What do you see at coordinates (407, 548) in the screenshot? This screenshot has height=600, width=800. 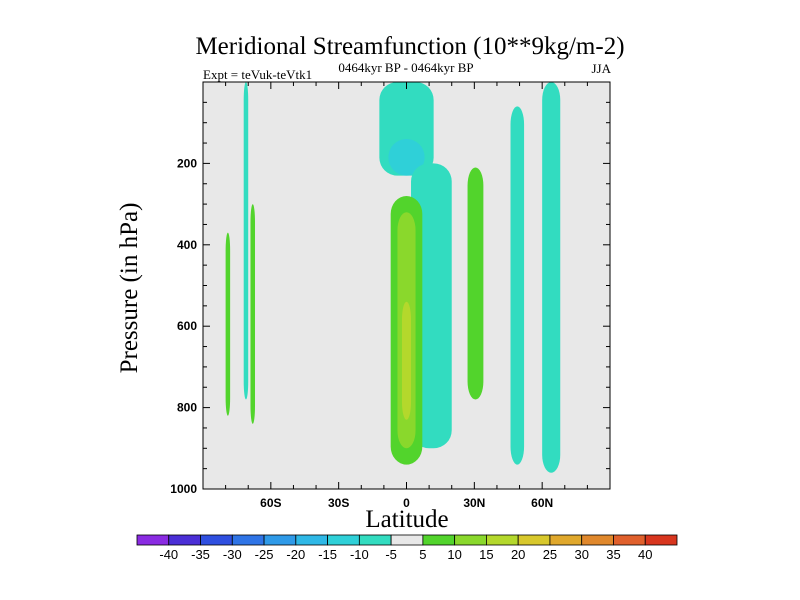 I see `colorbar: -40 -35 -30 -25 -20 -15 -10 -5 5 10 15 20 25 30 35 40` at bounding box center [407, 548].